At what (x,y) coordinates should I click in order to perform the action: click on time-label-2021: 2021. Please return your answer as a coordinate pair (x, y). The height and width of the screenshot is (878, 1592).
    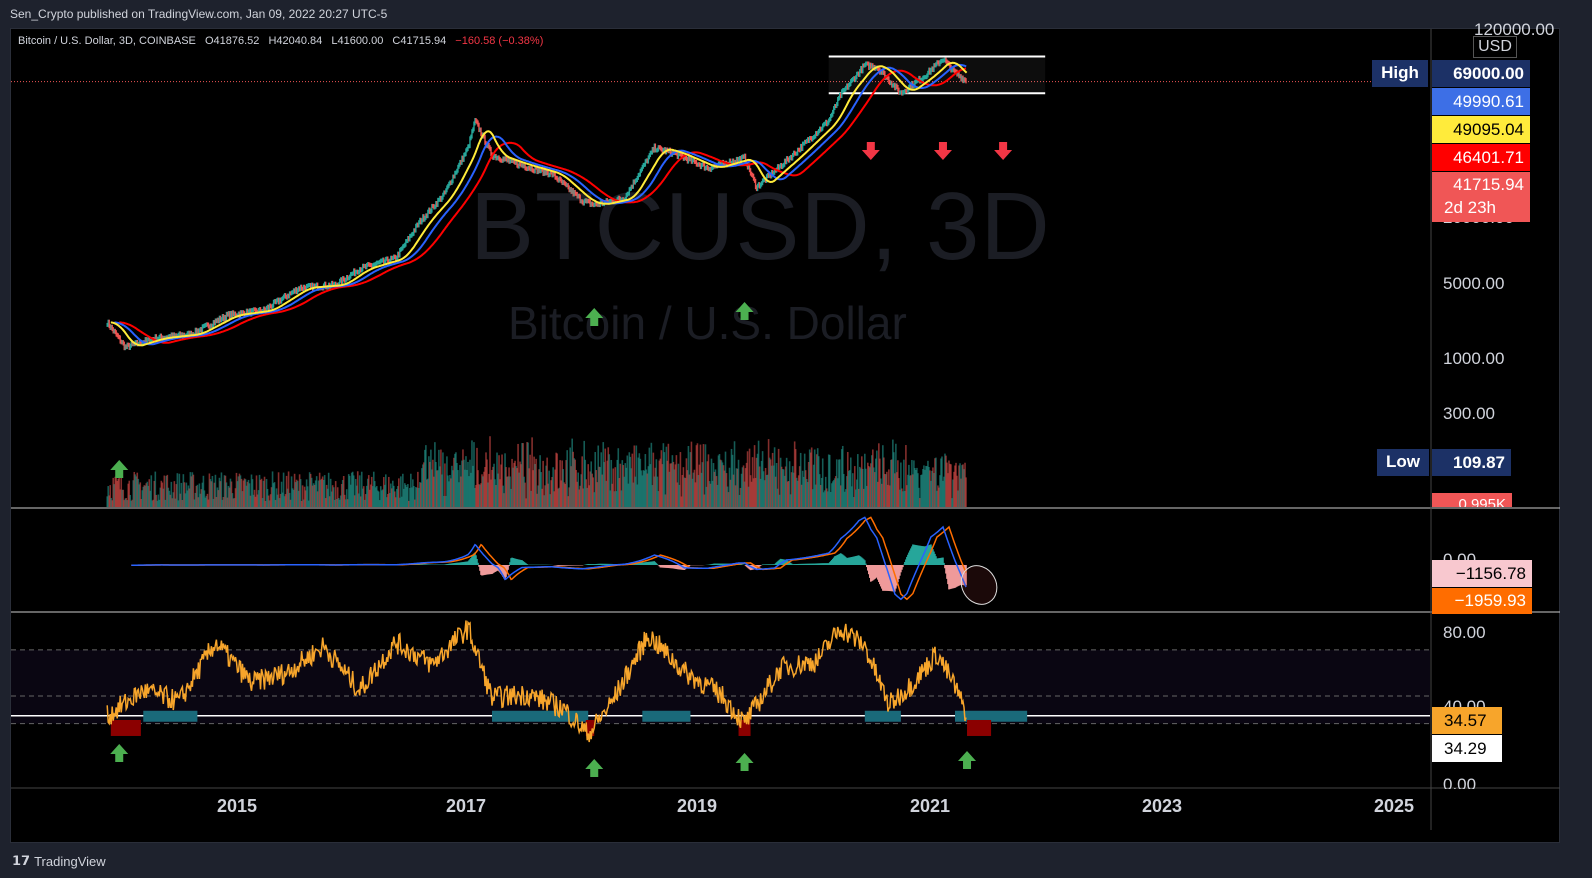
    Looking at the image, I should click on (930, 806).